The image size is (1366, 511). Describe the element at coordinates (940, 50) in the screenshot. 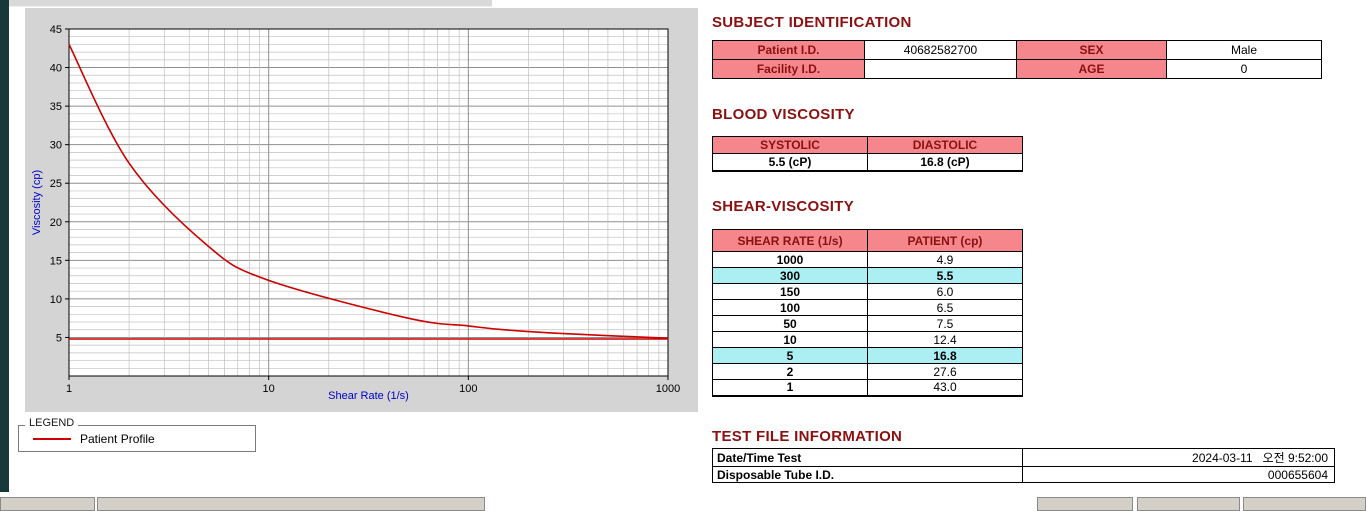

I see `patient-id-value: 40682582700` at that location.